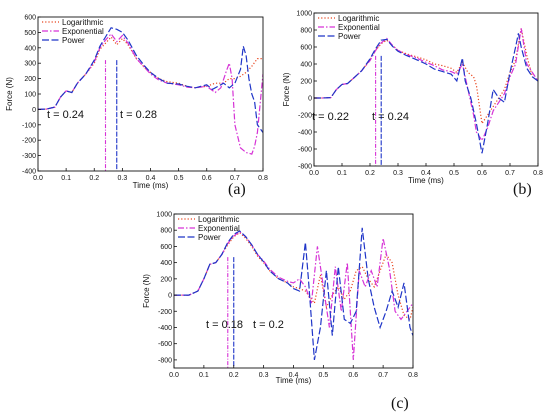  Describe the element at coordinates (330, 117) in the screenshot. I see `annotation-label: t = 0.22` at that location.